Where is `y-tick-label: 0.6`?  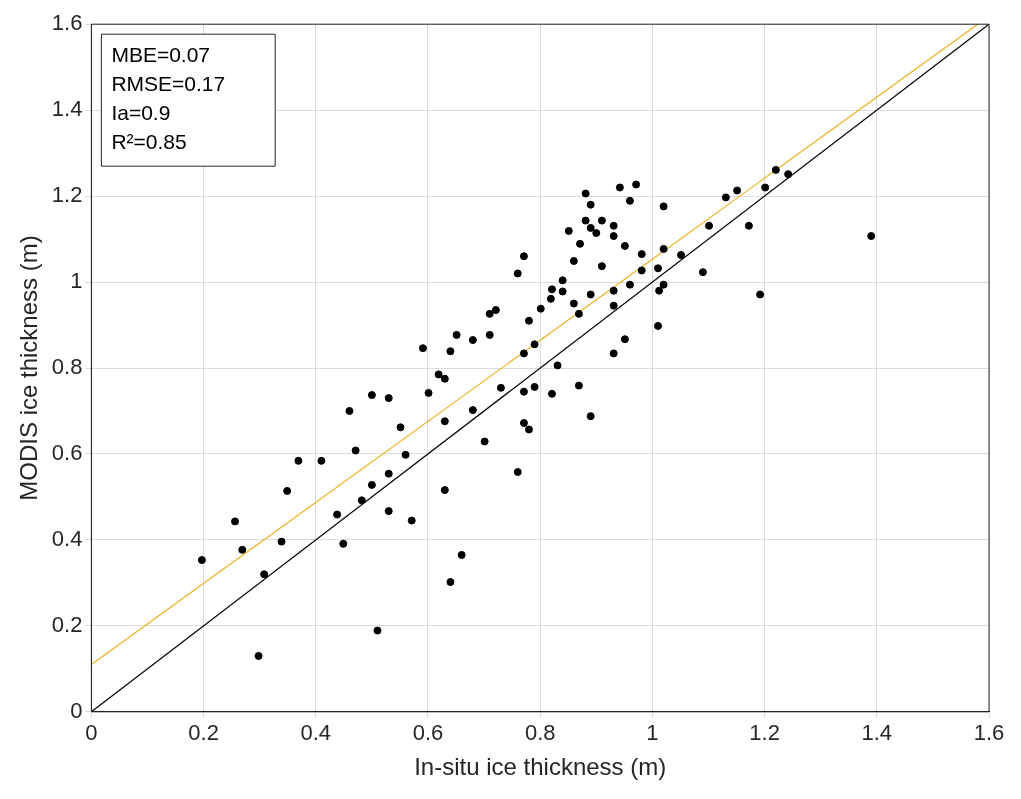 y-tick-label: 0.6 is located at coordinates (67, 453).